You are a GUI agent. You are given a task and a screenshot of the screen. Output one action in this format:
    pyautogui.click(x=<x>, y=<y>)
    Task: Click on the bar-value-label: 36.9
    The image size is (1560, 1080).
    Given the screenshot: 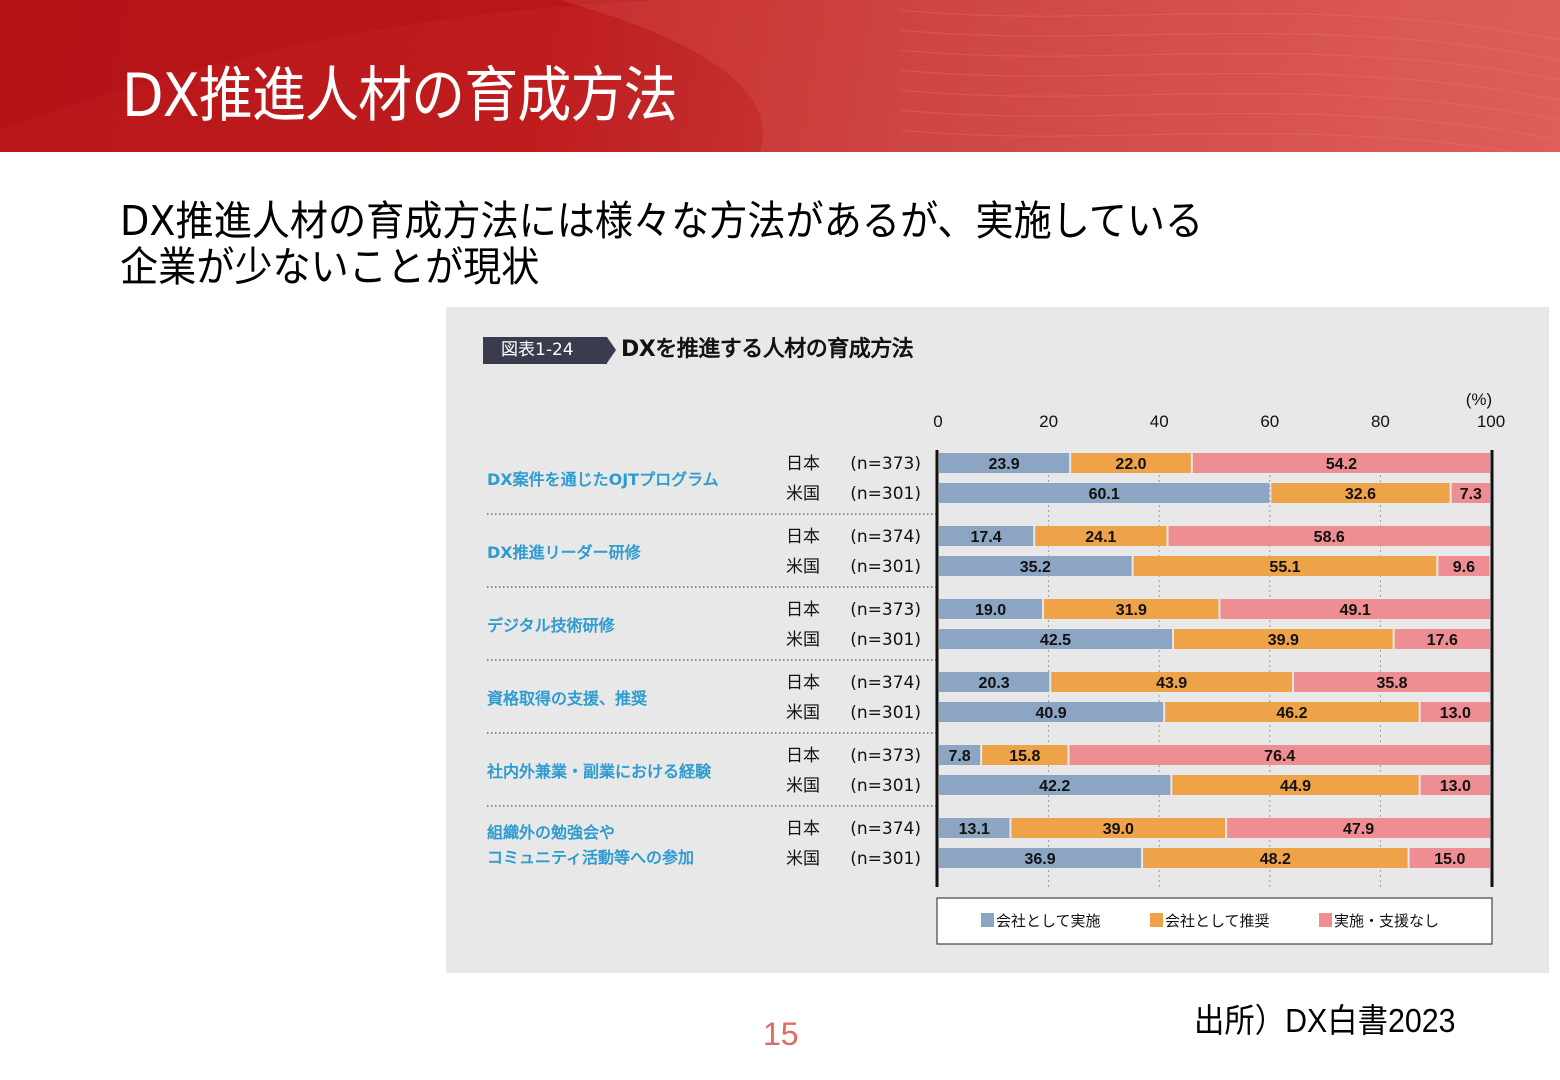 What is the action you would take?
    pyautogui.click(x=1039, y=859)
    